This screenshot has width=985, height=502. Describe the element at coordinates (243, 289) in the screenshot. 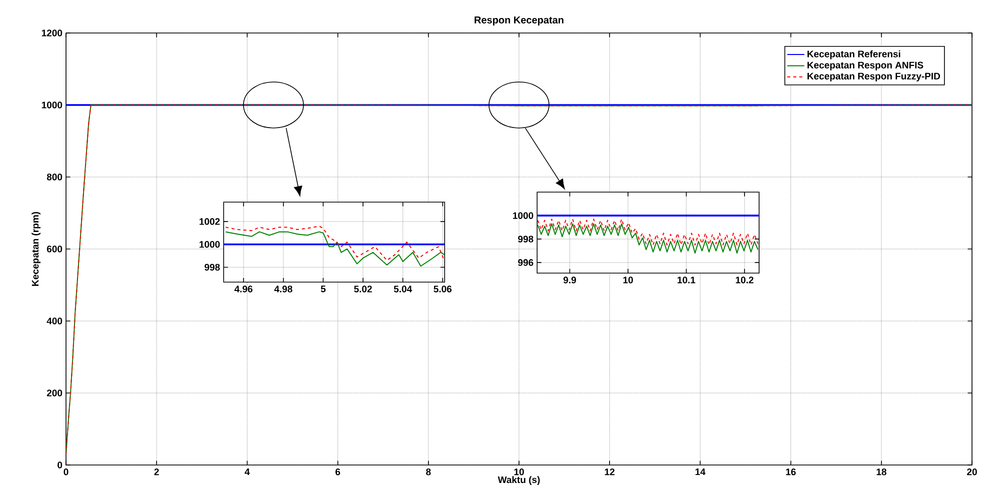

I see `x-tick-label: 4.96` at that location.